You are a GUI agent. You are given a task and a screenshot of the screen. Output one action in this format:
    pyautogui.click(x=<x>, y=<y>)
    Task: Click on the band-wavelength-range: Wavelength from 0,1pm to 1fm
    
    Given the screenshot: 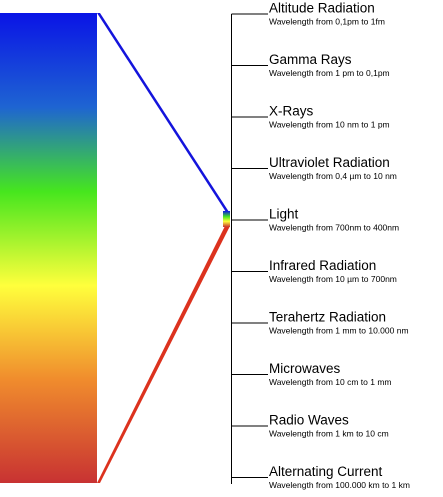 What is the action you would take?
    pyautogui.click(x=327, y=22)
    